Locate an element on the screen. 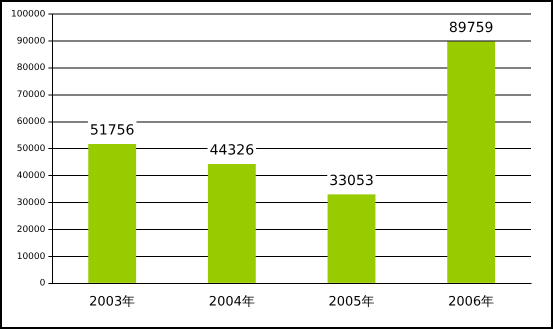 This screenshot has width=553, height=329. x-tick-label: 2006年 is located at coordinates (471, 302).